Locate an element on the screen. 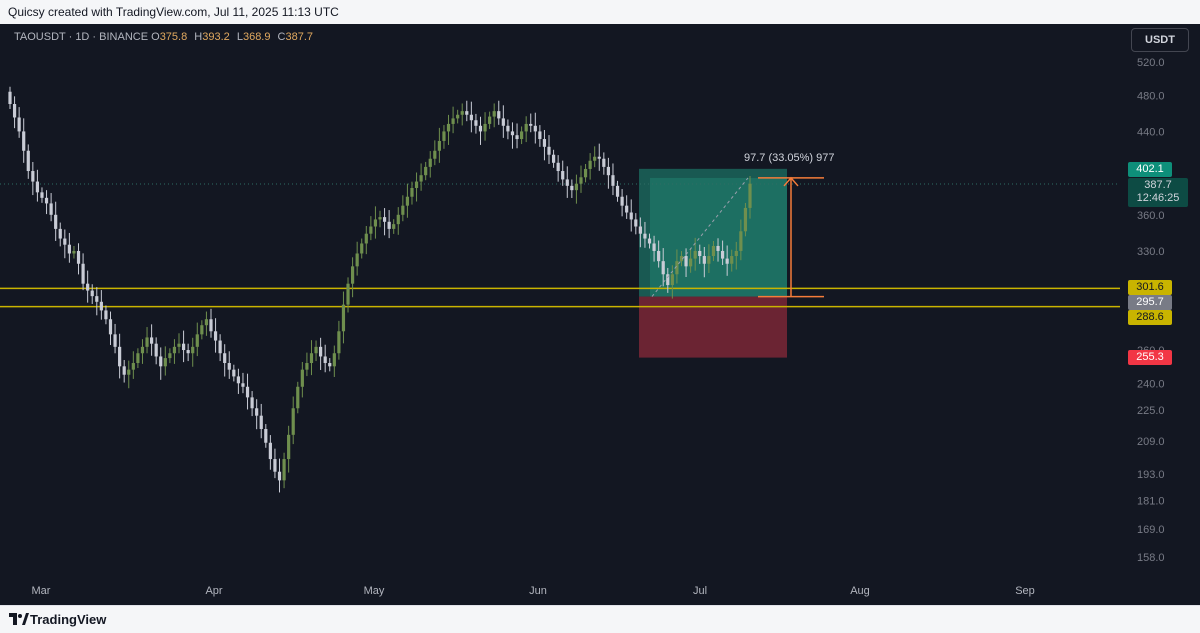  x-tick-label: Jun is located at coordinates (538, 591).